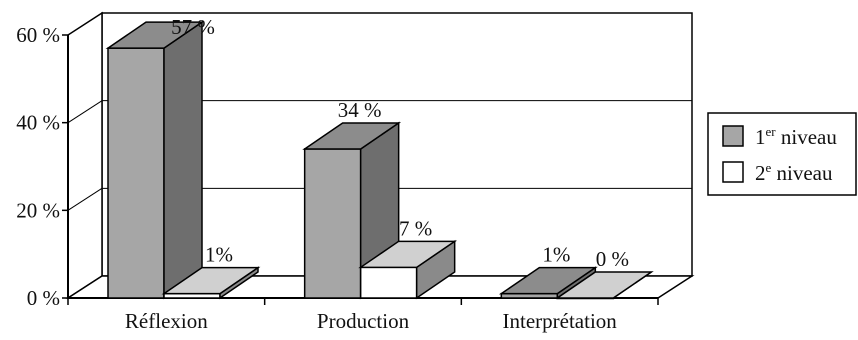 Image resolution: width=858 pixels, height=340 pixels. Describe the element at coordinates (733, 172) in the screenshot. I see `legend-swatch-niveau2` at that location.